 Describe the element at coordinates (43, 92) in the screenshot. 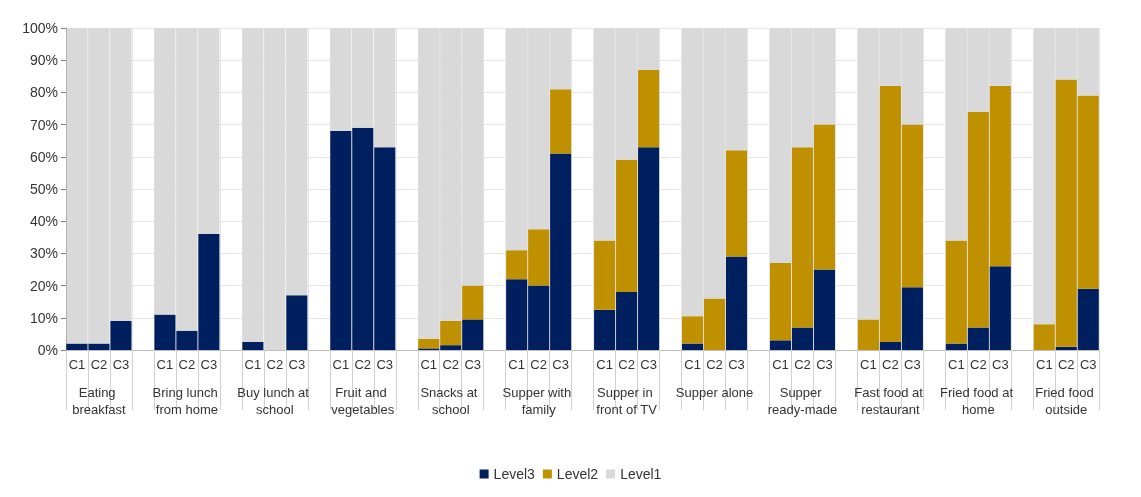

I see `y-tick-label: 80%` at that location.